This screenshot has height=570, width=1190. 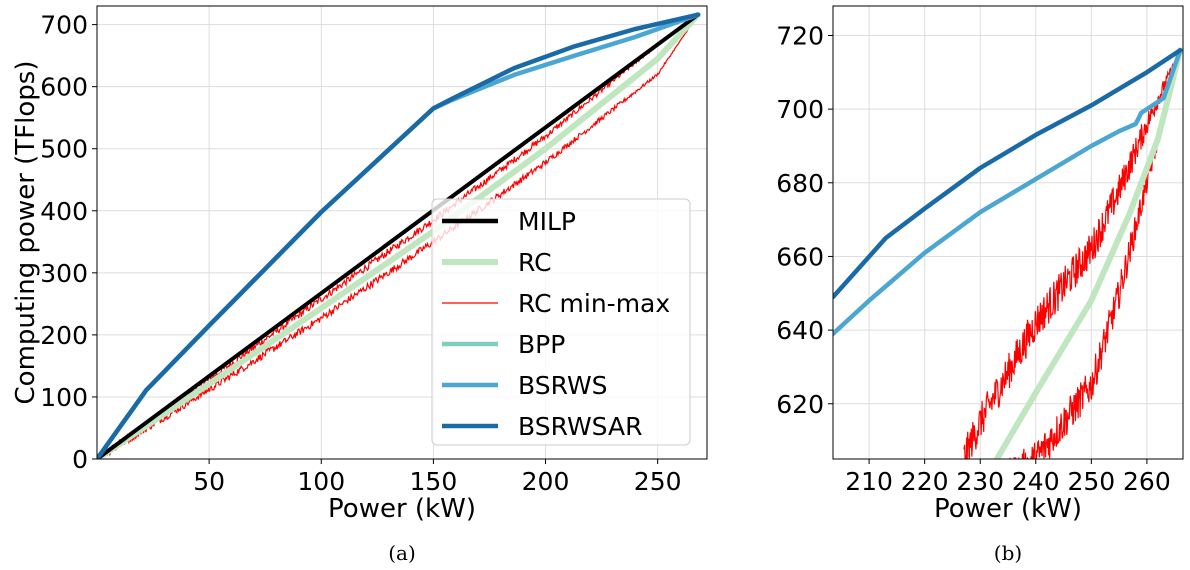 What do you see at coordinates (980, 481) in the screenshot?
I see `x-tick-label: 230` at bounding box center [980, 481].